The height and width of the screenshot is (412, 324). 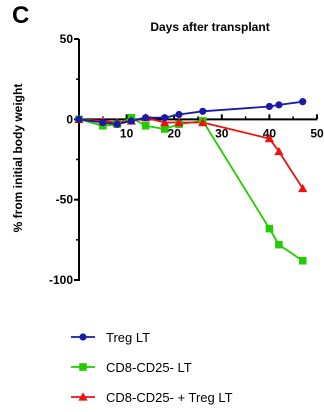 I want to click on y-tick-label: -50, so click(x=65, y=200).